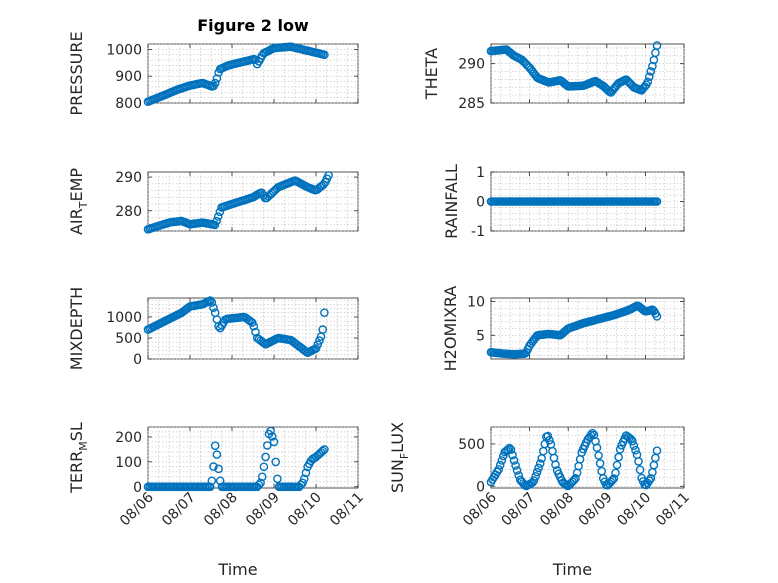  I want to click on terr_msl-plot-area, so click(253, 457).